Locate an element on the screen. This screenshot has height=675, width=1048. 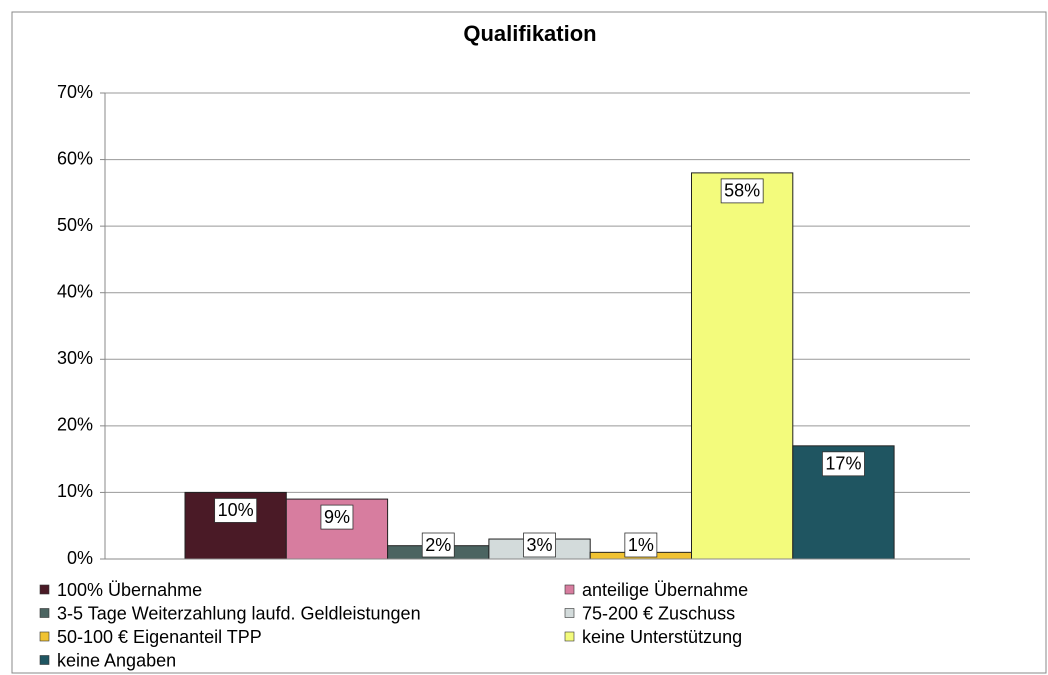
data-label: 10% is located at coordinates (236, 510).